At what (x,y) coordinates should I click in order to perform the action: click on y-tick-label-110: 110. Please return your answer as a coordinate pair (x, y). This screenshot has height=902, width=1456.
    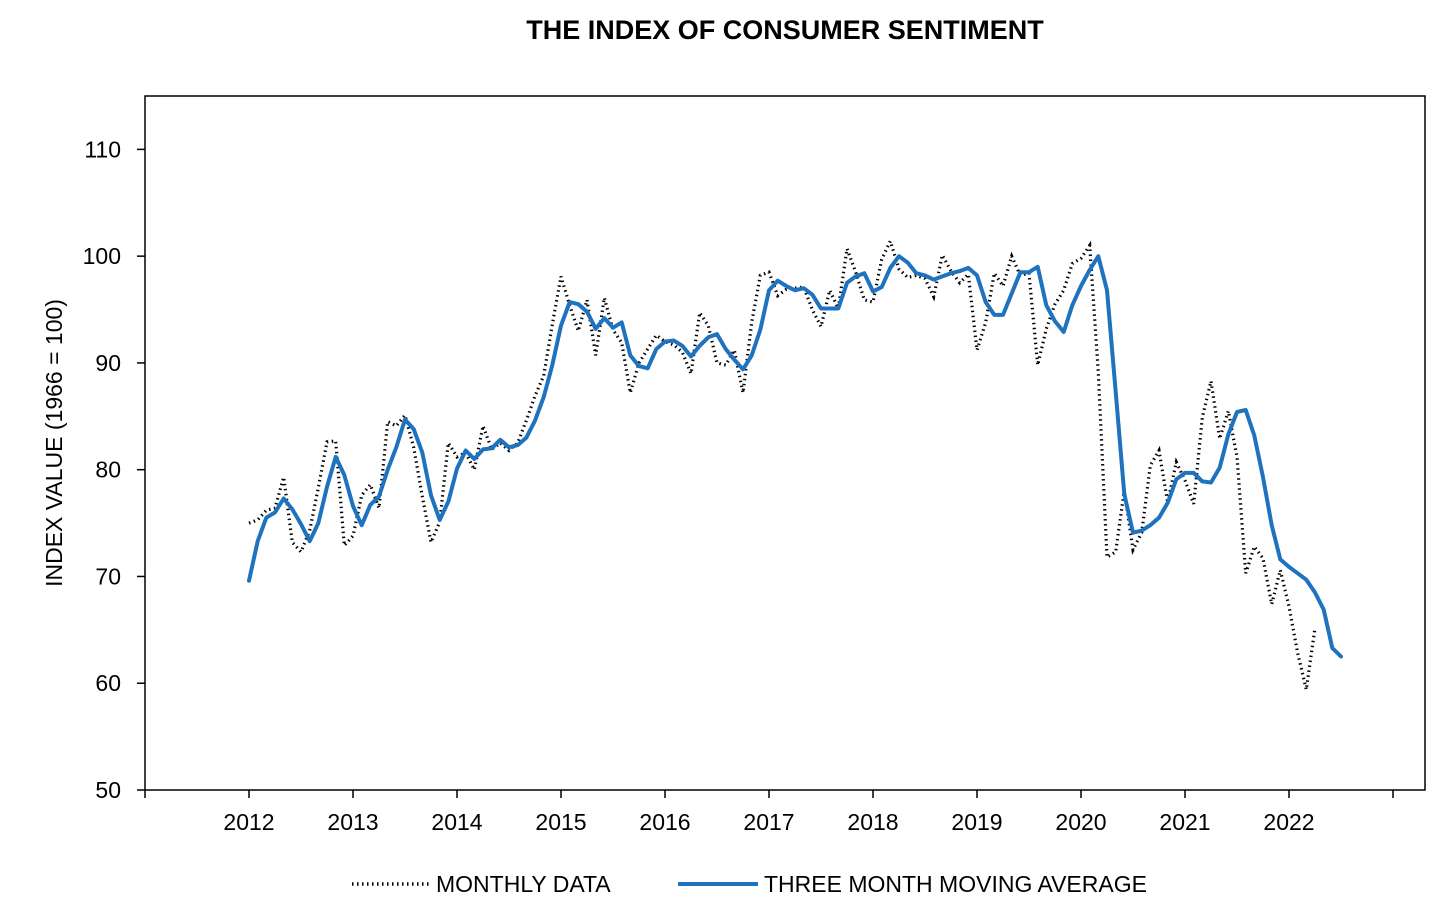
    Looking at the image, I should click on (102, 149).